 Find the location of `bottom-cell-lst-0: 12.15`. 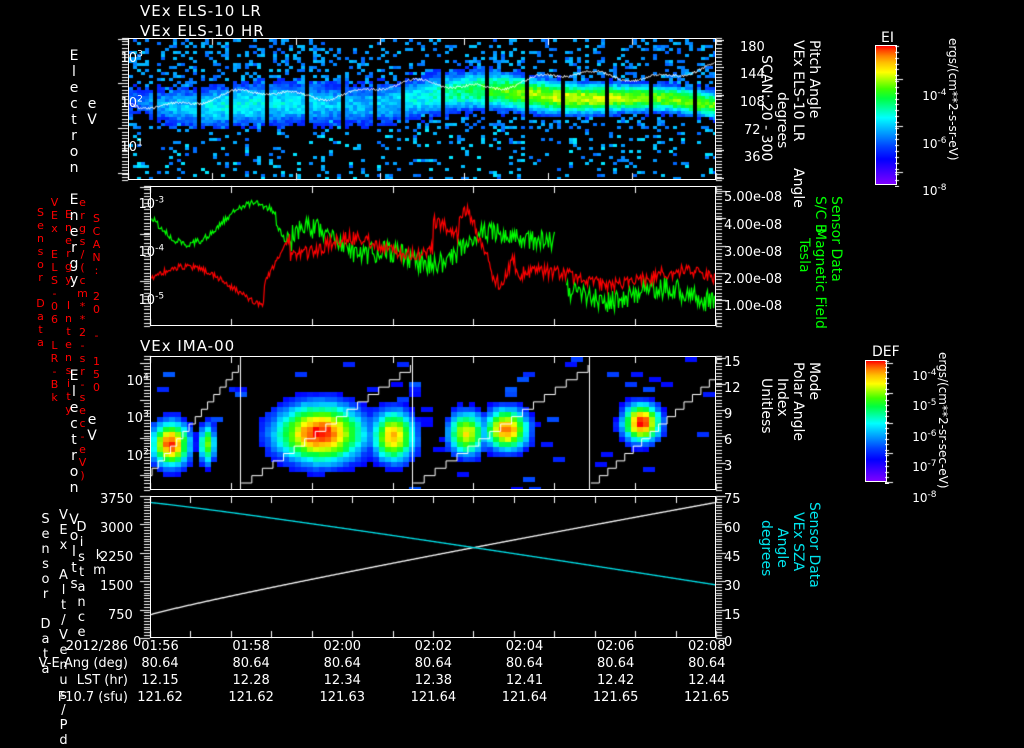

bottom-cell-lst-0: 12.15 is located at coordinates (160, 680).